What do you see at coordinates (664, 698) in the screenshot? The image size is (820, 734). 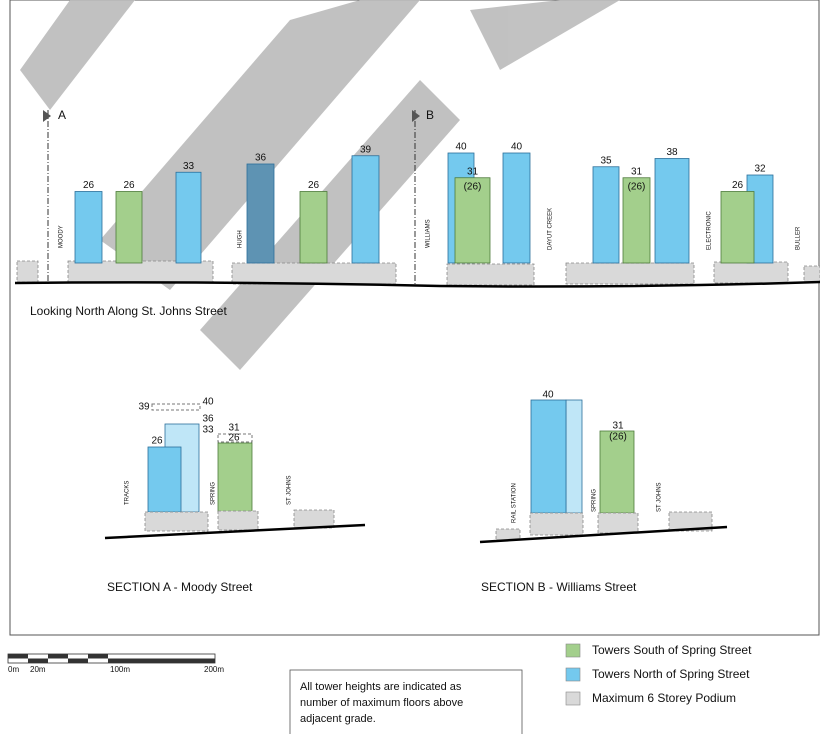 I see `legend-label: Maximum 6 Storey Podium` at bounding box center [664, 698].